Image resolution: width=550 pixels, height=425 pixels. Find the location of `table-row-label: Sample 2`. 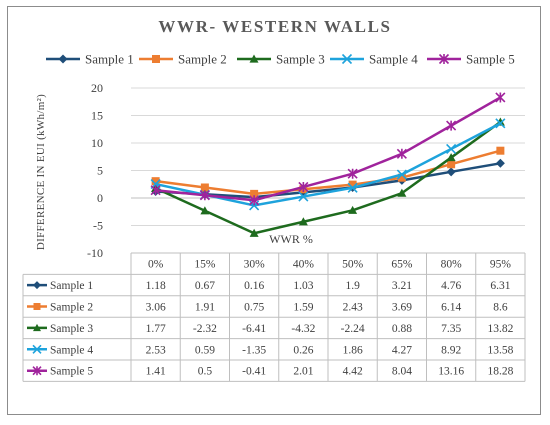

table-row-label: Sample 2 is located at coordinates (71, 308).